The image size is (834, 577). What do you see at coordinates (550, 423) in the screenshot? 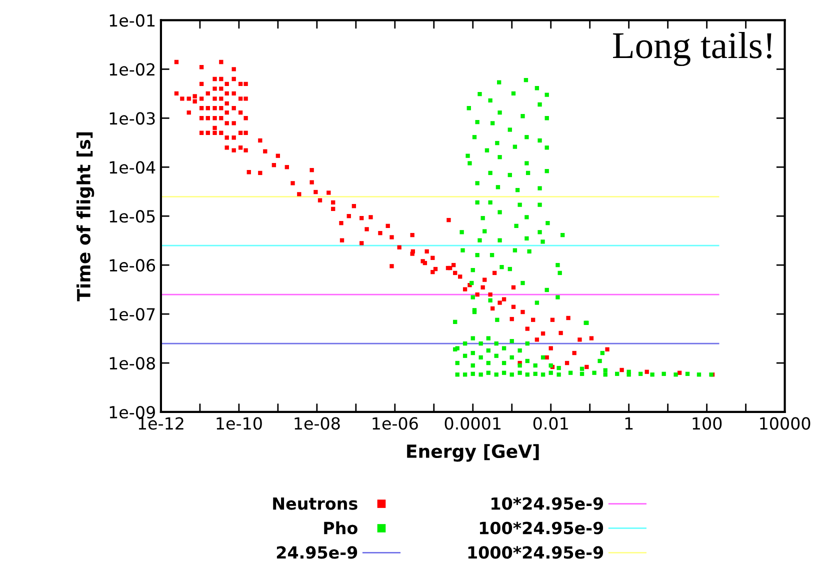
I see `x-tick-label: 0.01` at bounding box center [550, 423].